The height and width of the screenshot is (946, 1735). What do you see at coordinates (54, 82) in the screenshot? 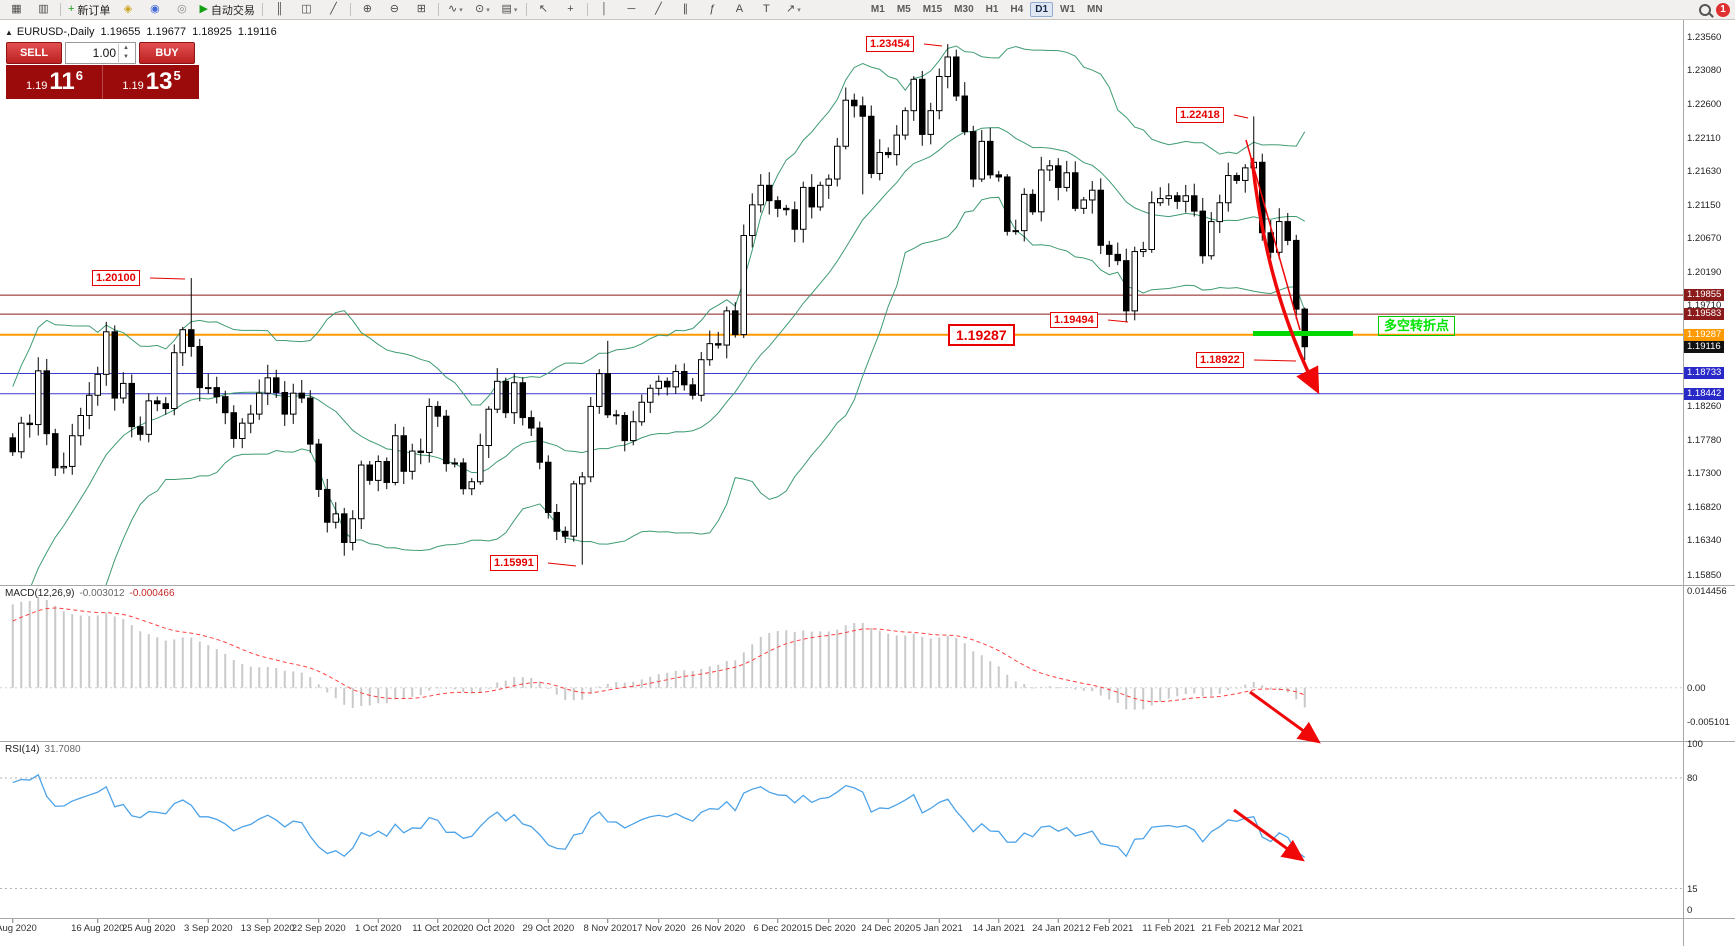
I see `sell-price: 1.19 11 6` at bounding box center [54, 82].